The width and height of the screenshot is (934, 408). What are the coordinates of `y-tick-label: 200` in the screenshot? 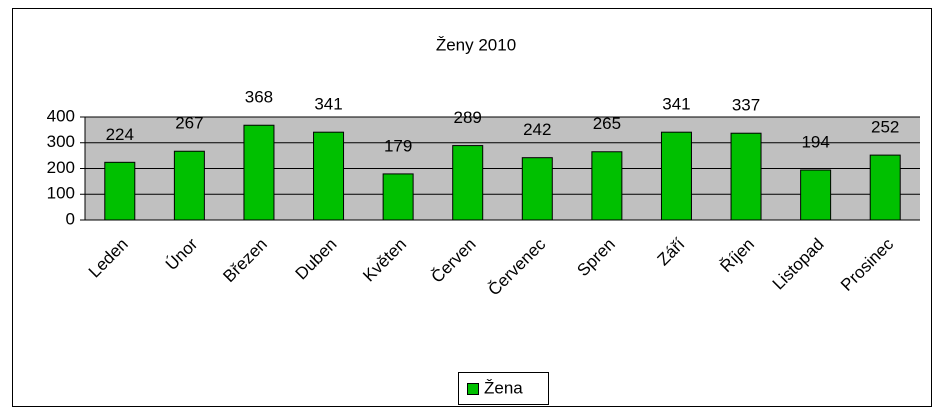 It's located at (61, 167).